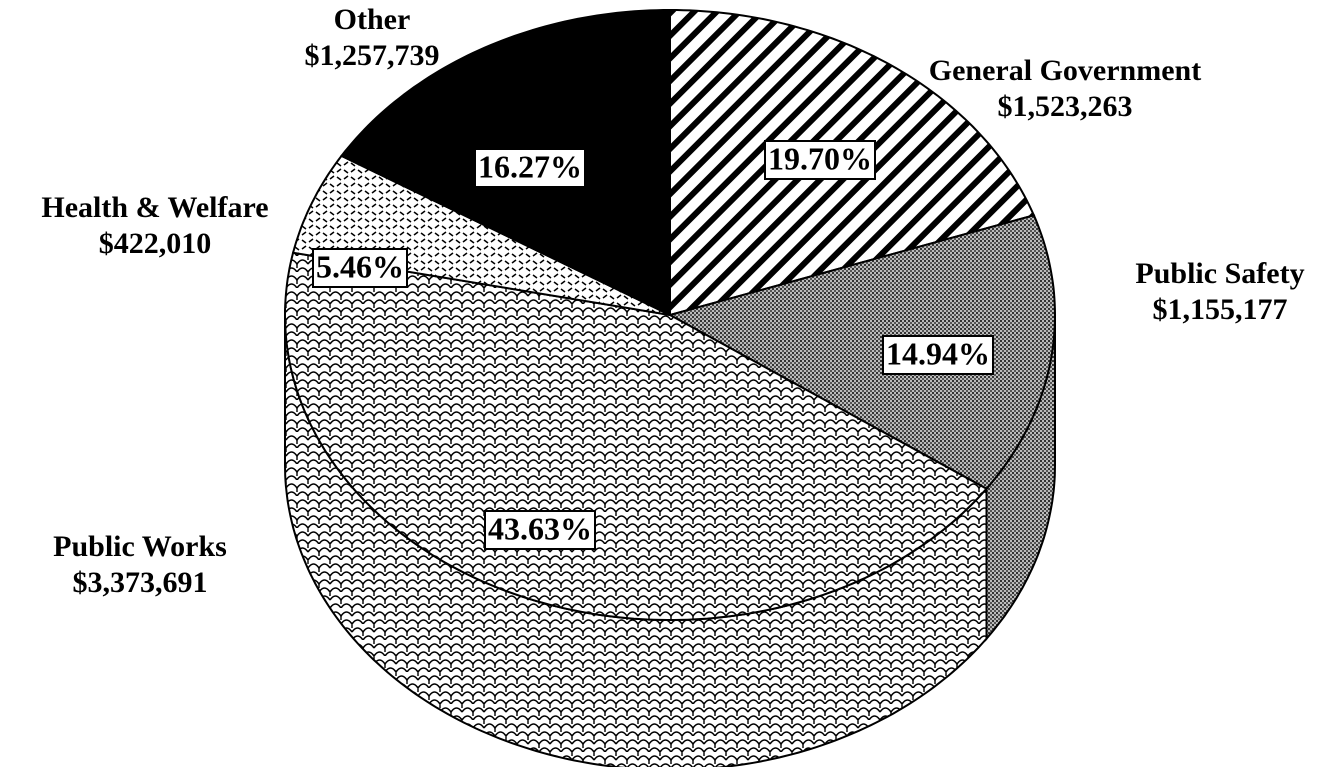  I want to click on percent-label: 5.46%, so click(360, 266).